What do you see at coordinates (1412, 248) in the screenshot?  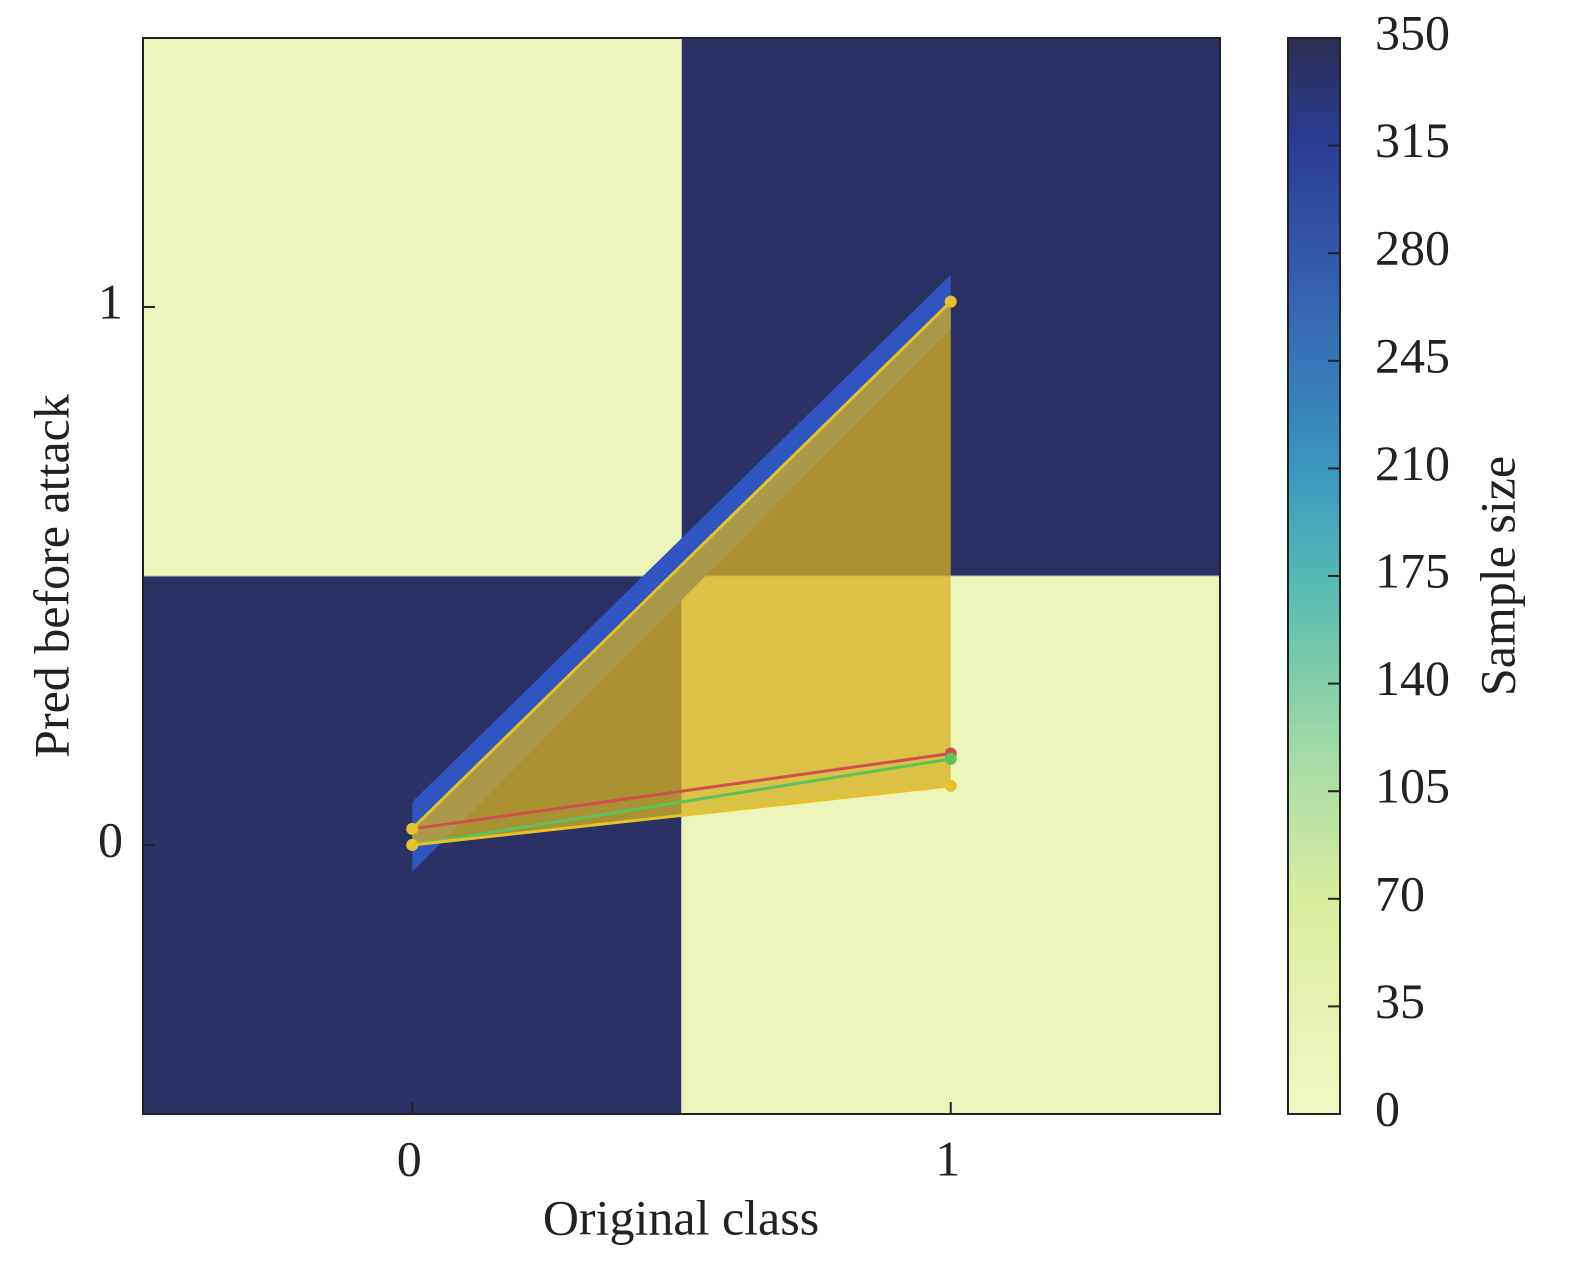 I see `colorbar-tick-label: 280` at bounding box center [1412, 248].